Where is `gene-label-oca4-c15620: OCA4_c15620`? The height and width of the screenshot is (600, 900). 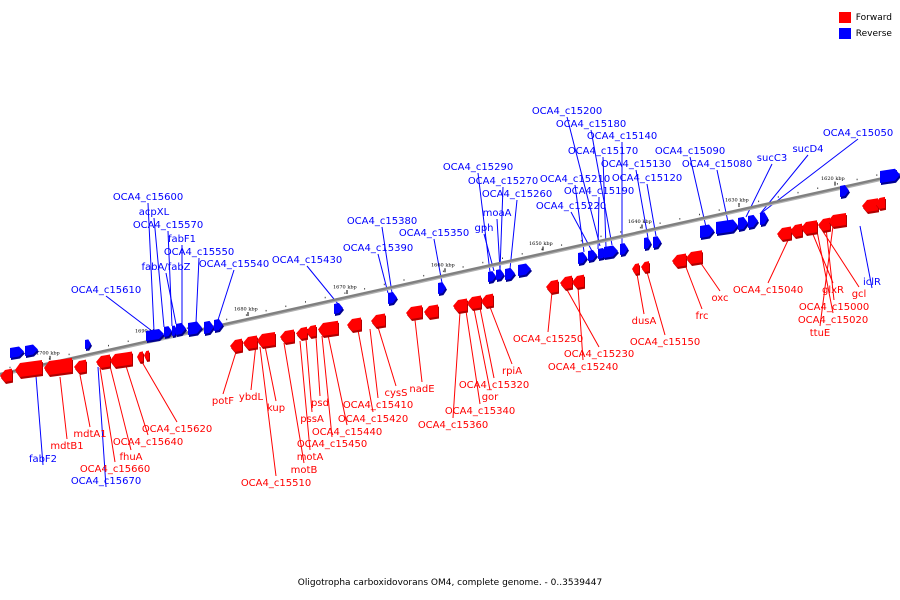
gene-label-oca4-c15620: OCA4_c15620 is located at coordinates (177, 429).